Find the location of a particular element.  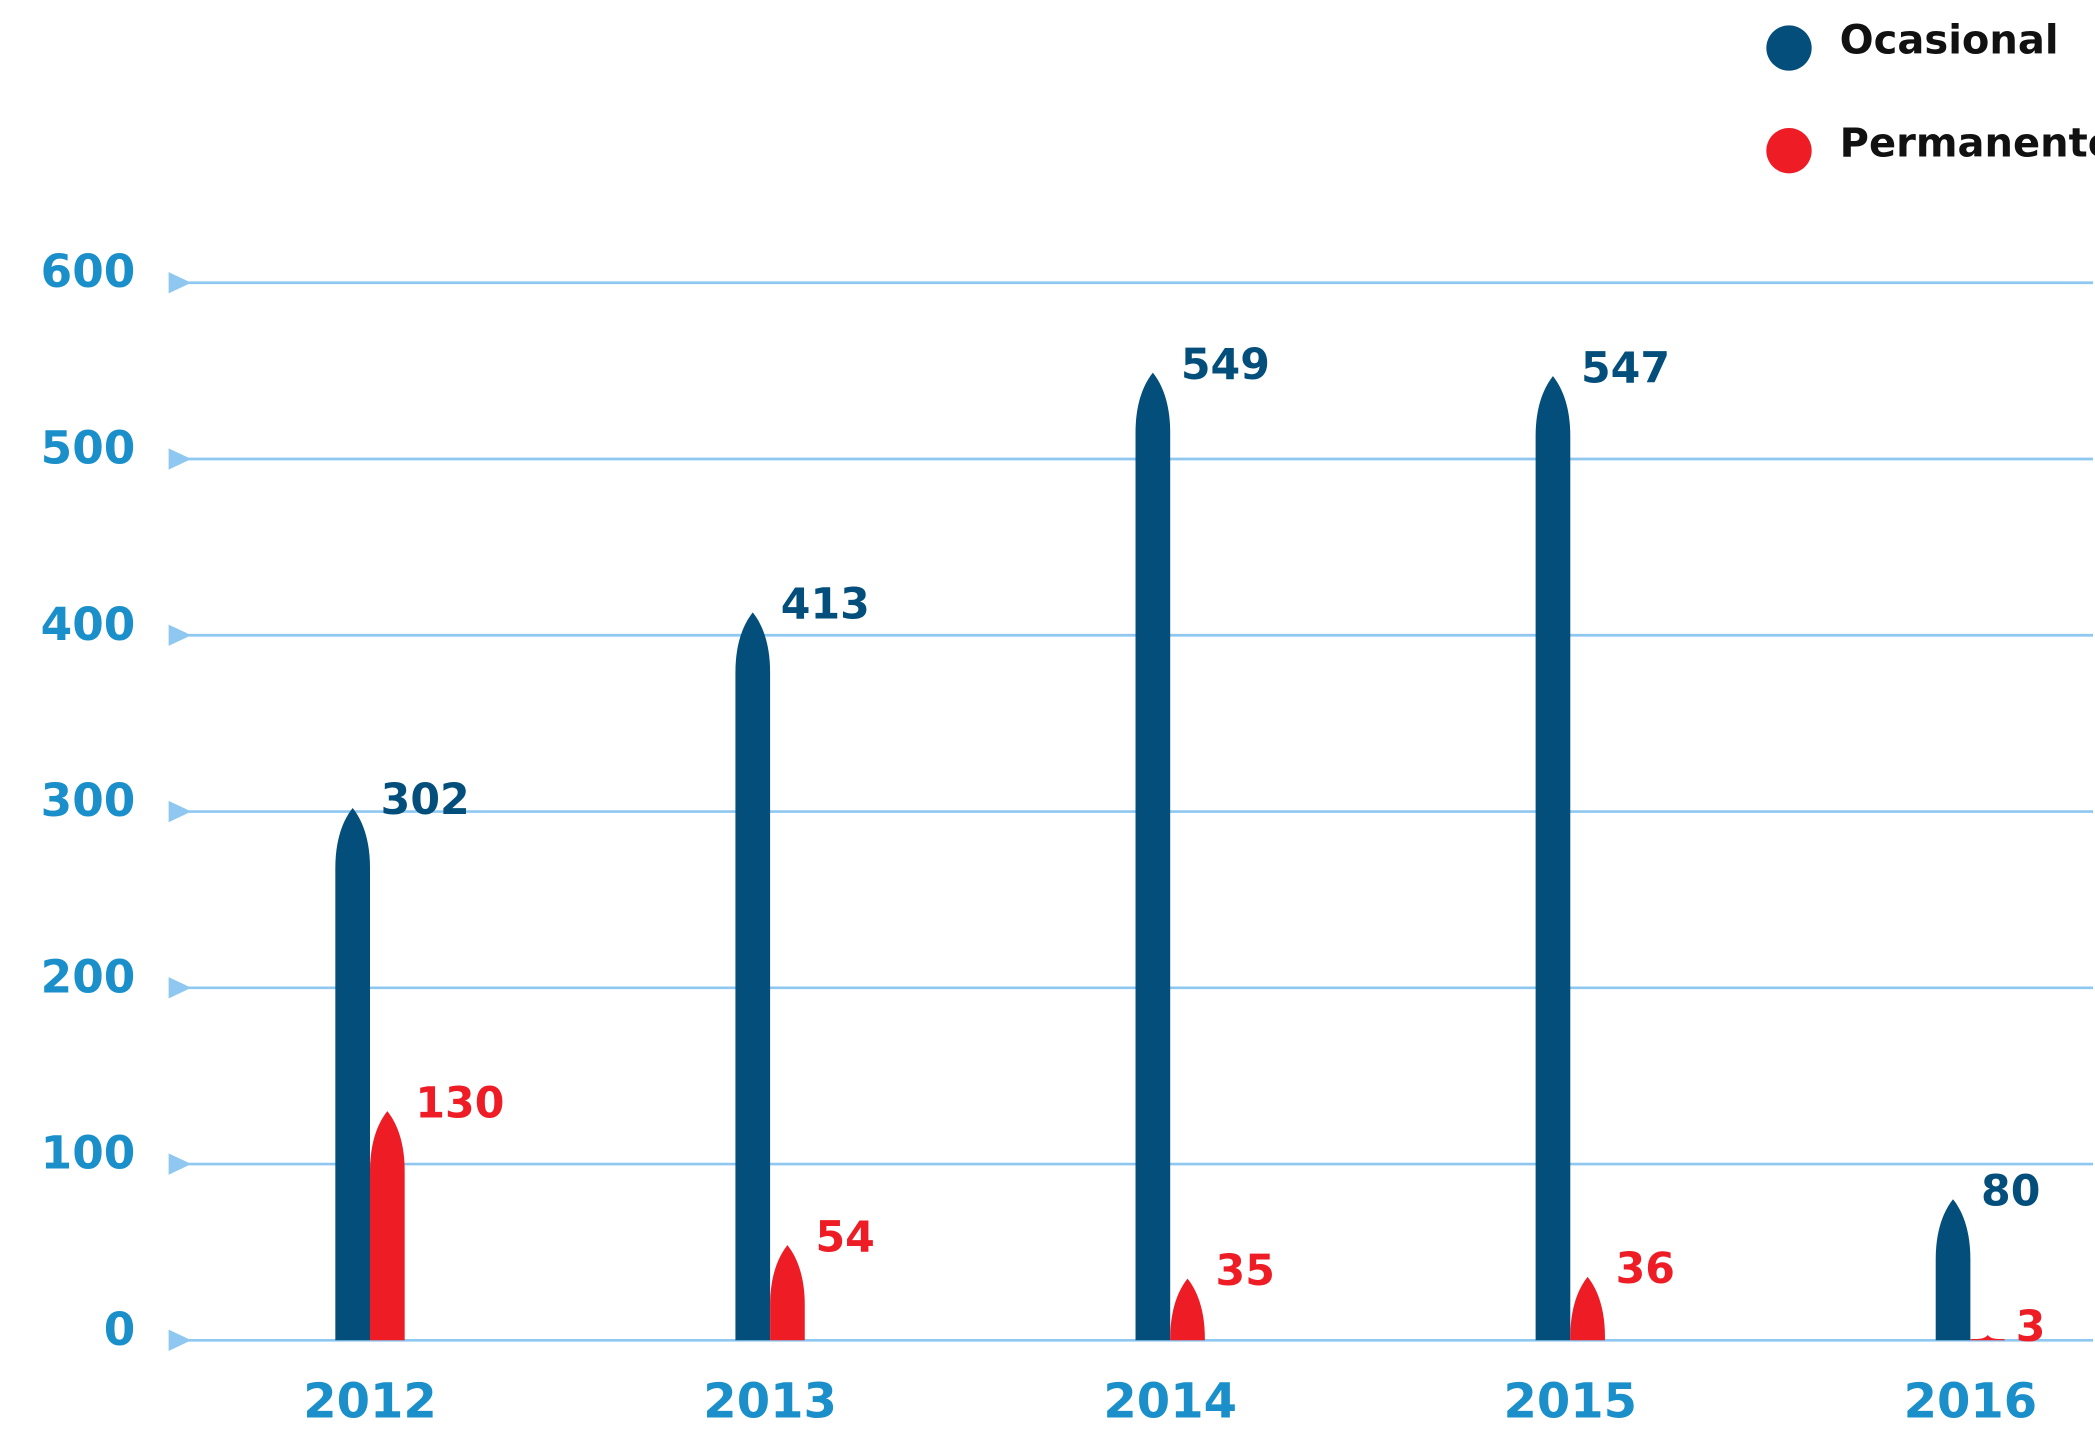

value-label: 413 is located at coordinates (825, 605).